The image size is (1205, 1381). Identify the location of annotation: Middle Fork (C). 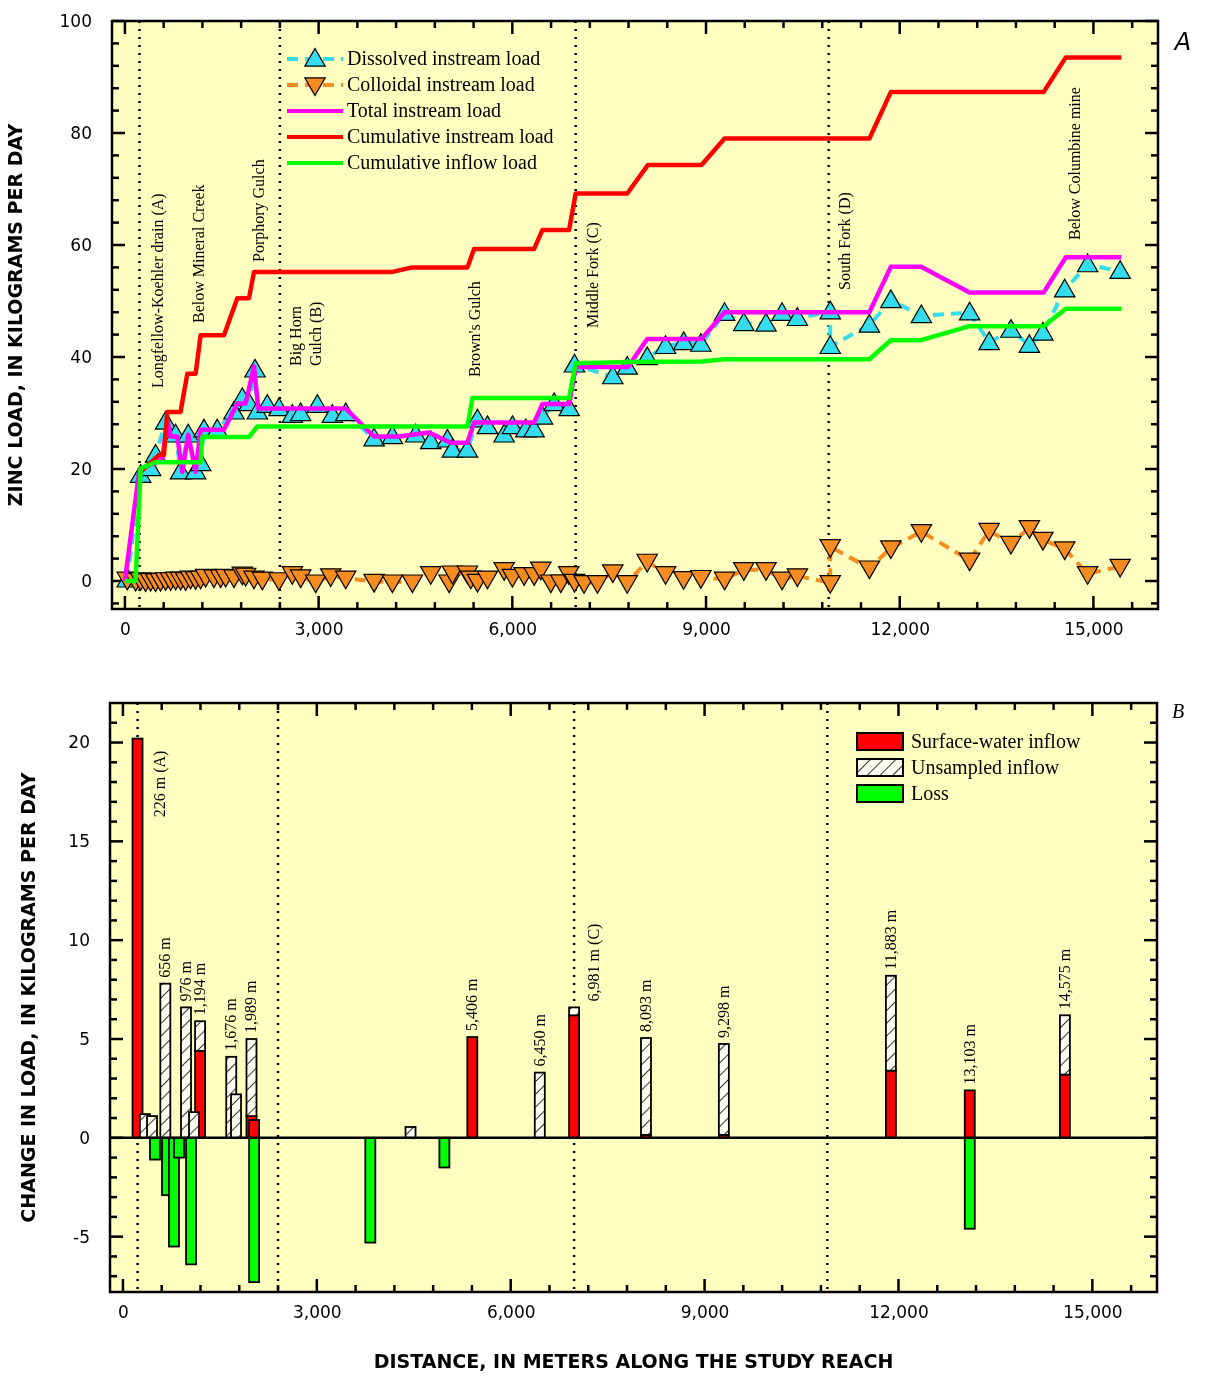
(593, 275).